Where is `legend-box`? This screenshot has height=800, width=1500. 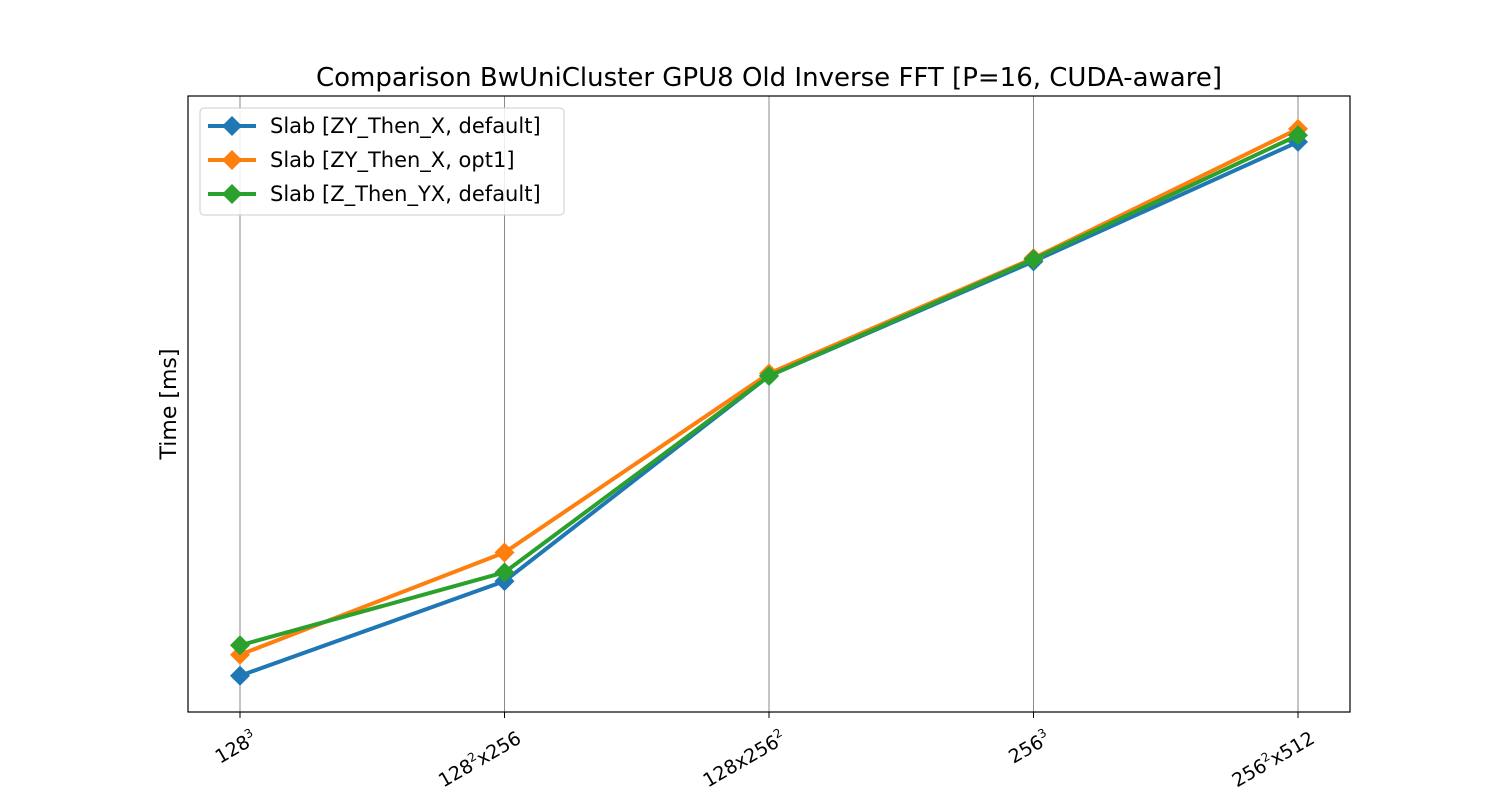
legend-box is located at coordinates (382, 161).